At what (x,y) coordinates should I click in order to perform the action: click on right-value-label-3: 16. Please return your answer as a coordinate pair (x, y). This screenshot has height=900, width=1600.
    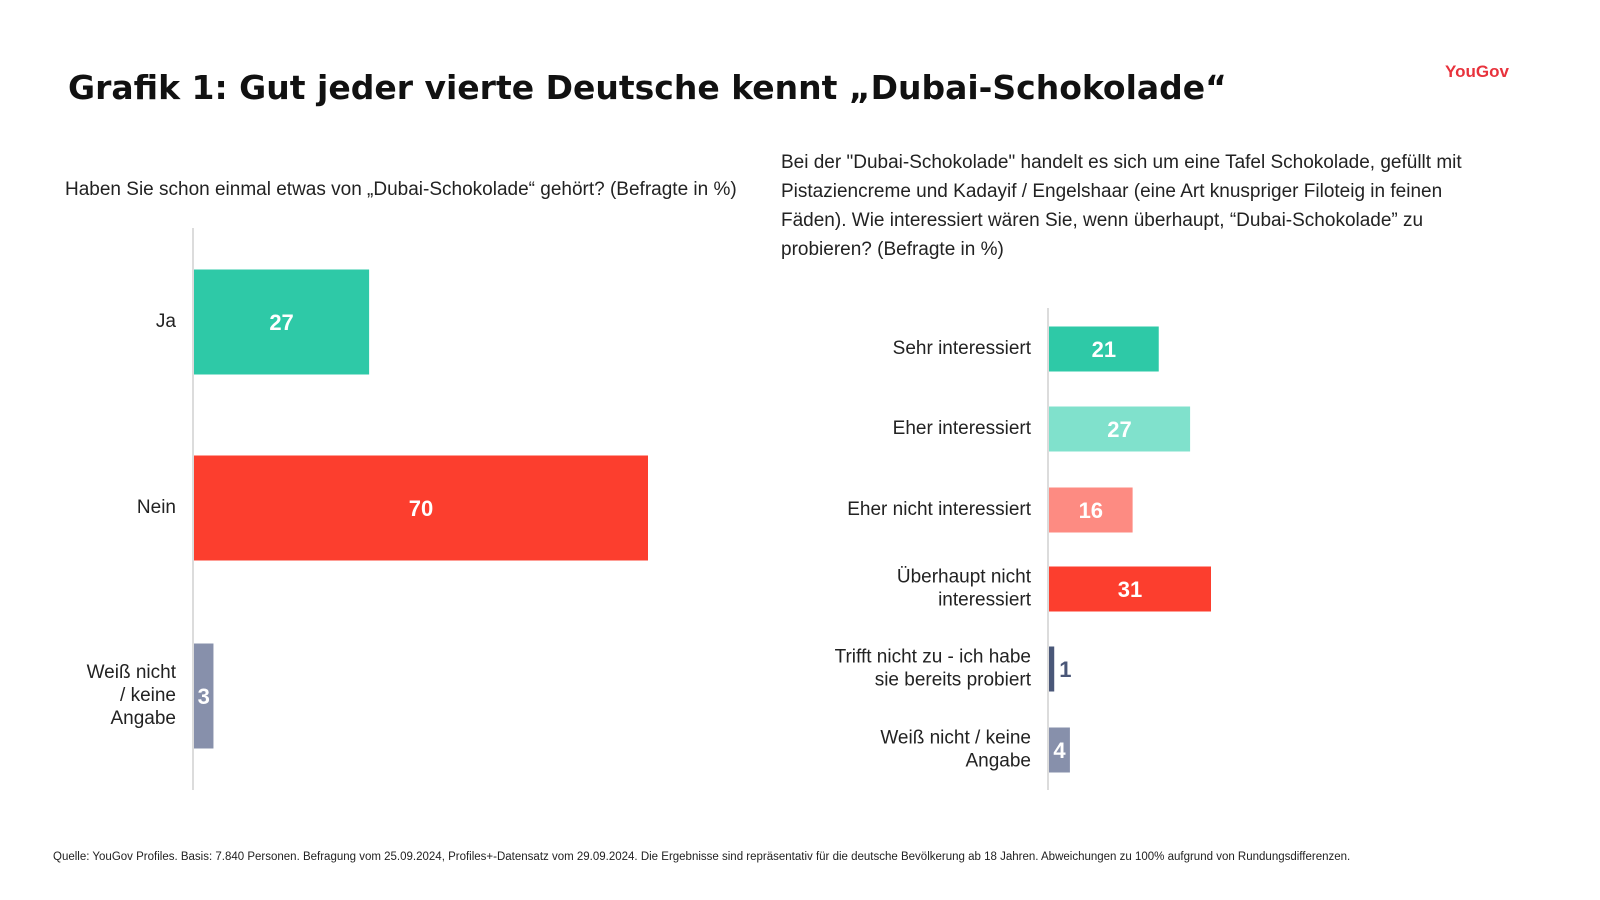
    Looking at the image, I should click on (1091, 510).